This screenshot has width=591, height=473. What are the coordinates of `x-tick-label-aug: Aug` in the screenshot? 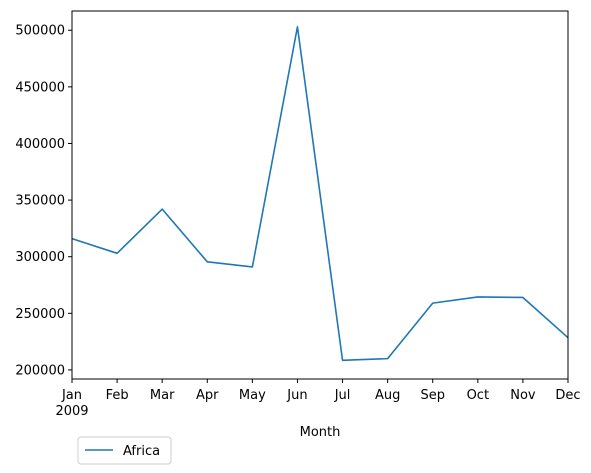 It's located at (387, 395).